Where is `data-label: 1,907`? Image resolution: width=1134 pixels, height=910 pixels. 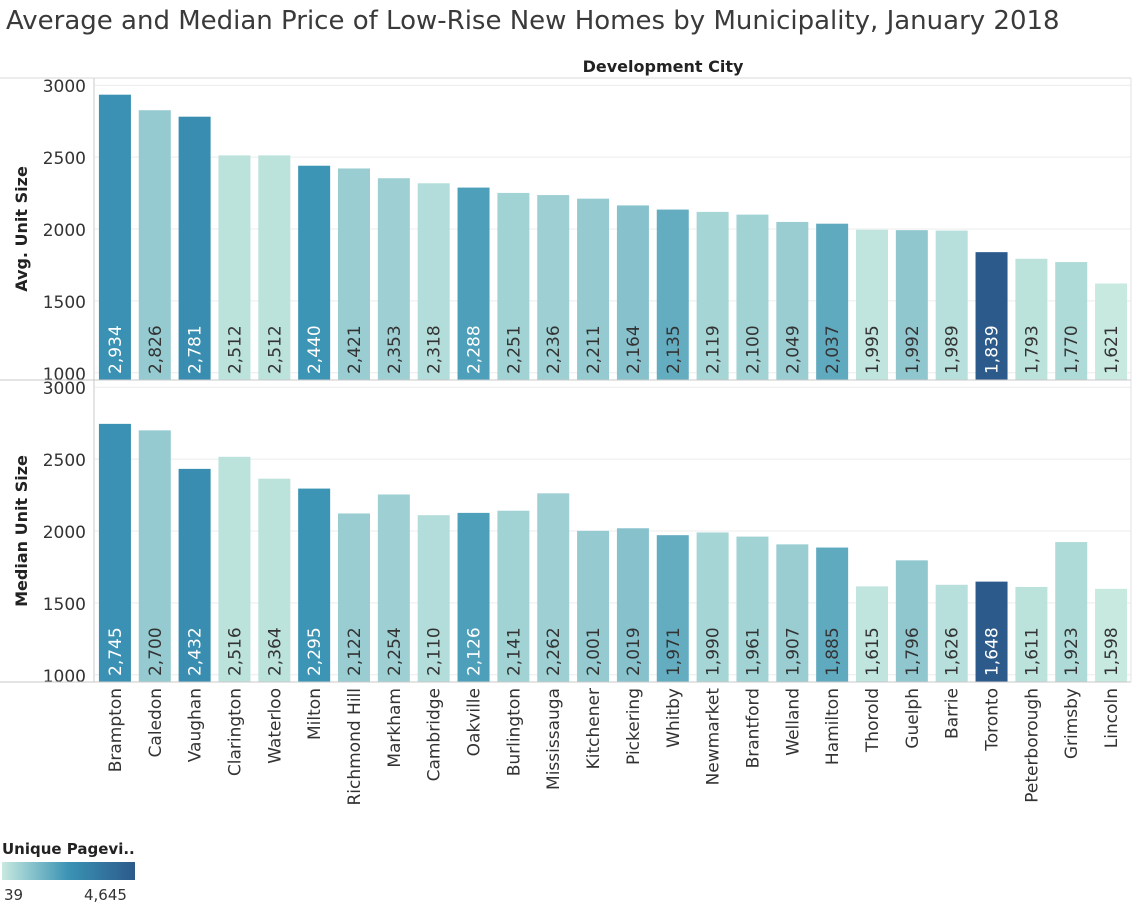 data-label: 1,907 is located at coordinates (793, 651).